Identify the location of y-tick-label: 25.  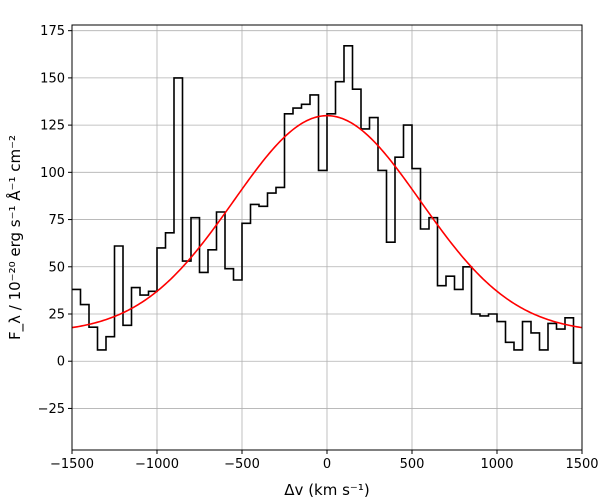
(56, 315).